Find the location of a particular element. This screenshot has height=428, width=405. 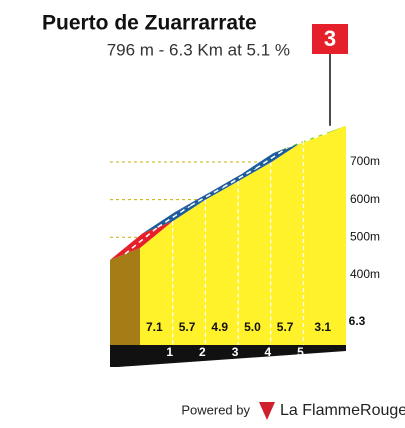

x-tick-label: 5 is located at coordinates (300, 352).